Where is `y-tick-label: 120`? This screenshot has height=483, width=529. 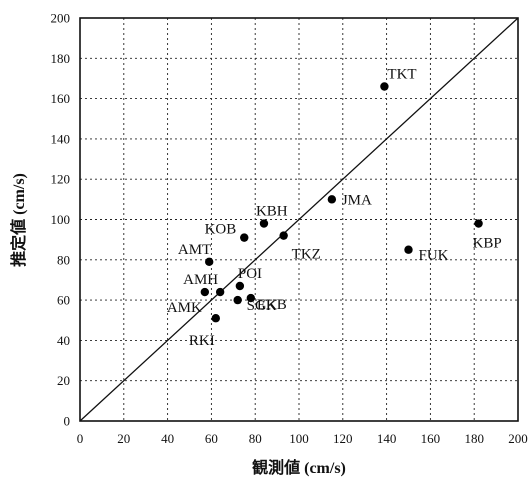 y-tick-label: 120 is located at coordinates (61, 179).